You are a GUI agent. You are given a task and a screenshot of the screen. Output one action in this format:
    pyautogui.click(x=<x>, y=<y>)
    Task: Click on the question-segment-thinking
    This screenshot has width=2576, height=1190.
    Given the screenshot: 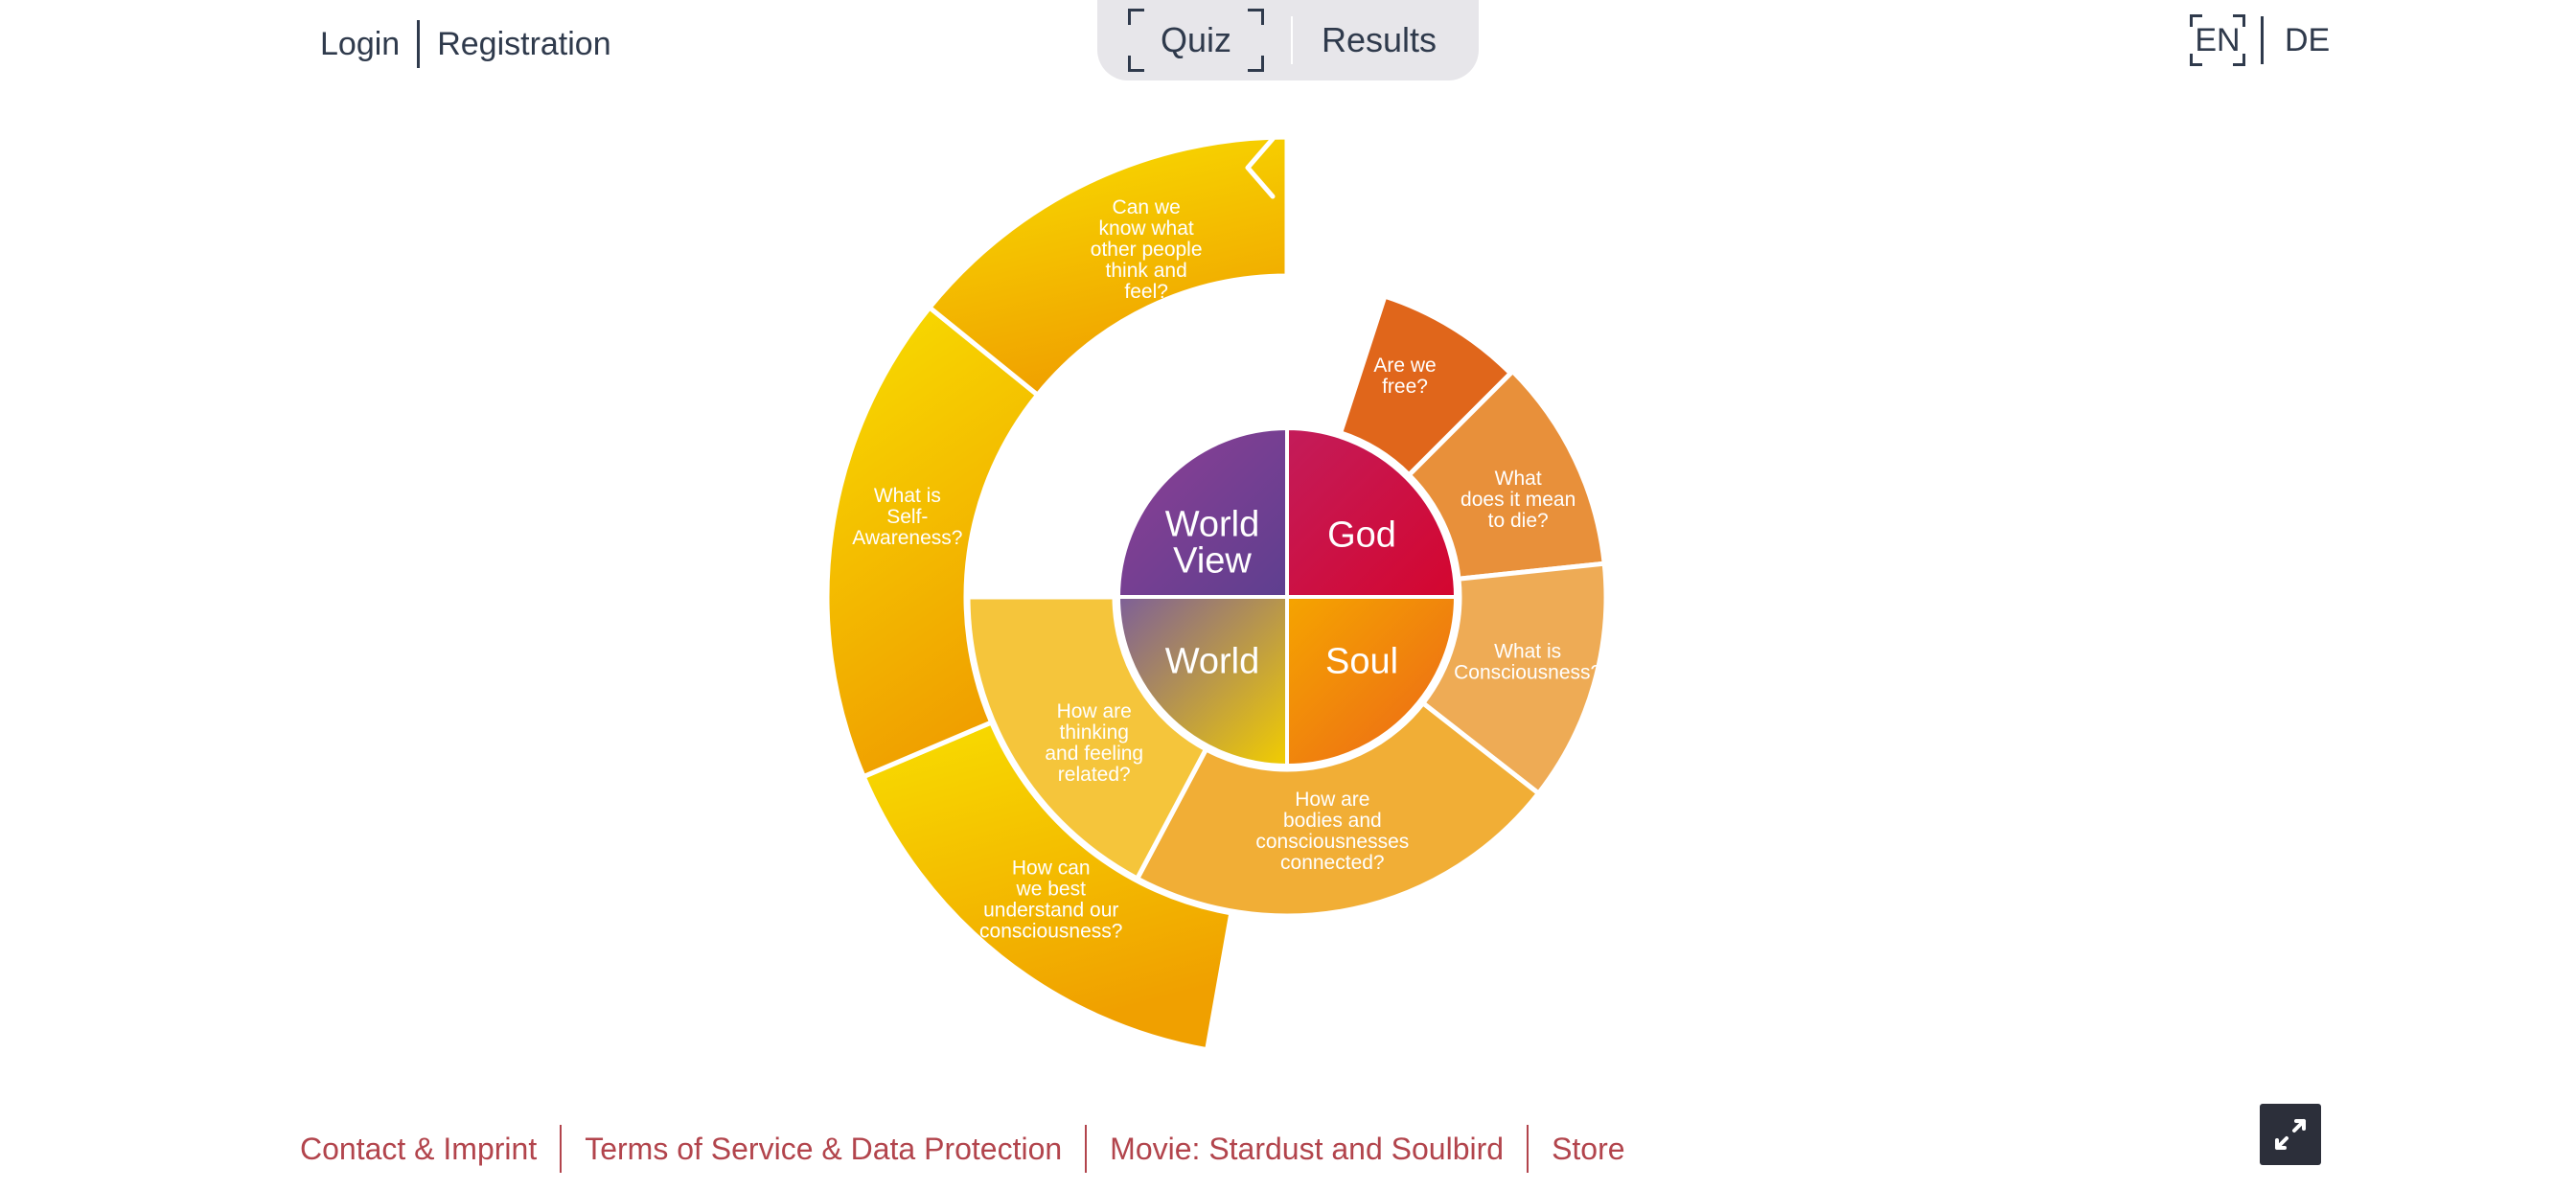 What is the action you would take?
    pyautogui.click(x=1087, y=738)
    